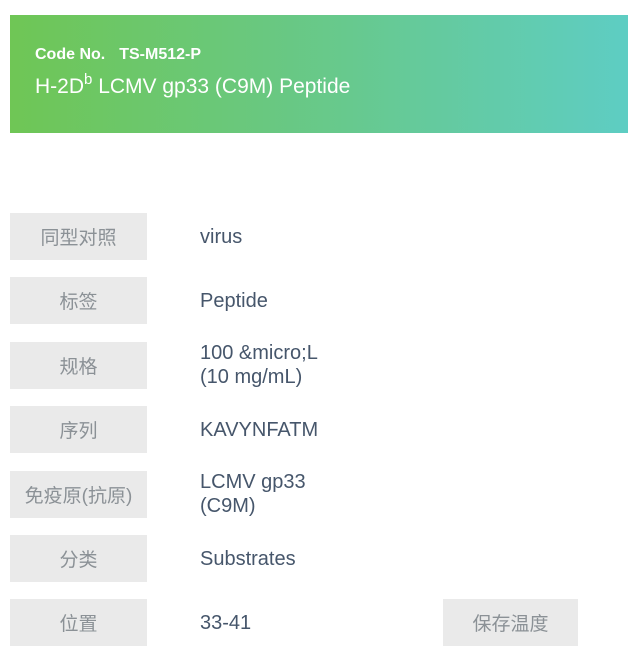 This screenshot has height=654, width=628. I want to click on spec-label-tag: 标签, so click(78, 300).